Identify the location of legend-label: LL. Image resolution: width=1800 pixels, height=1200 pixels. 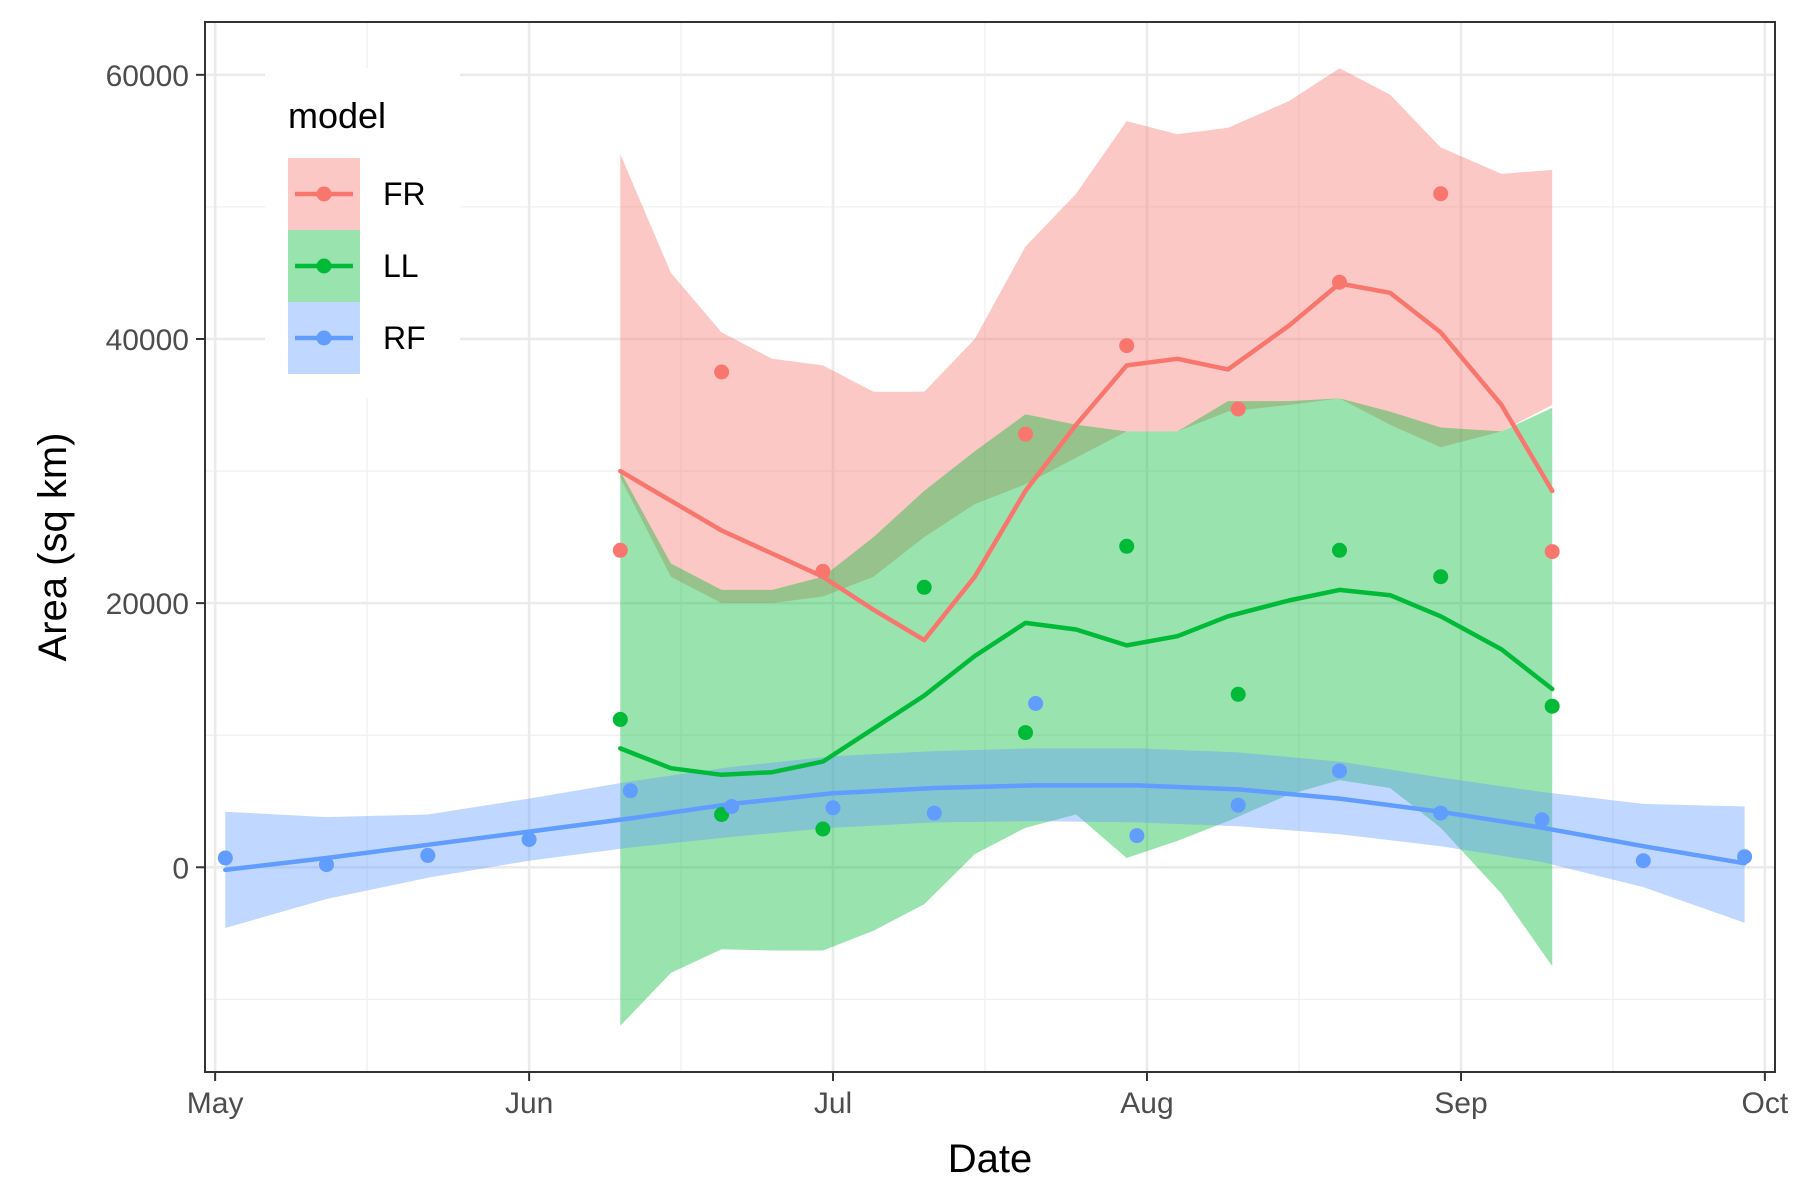
(401, 266).